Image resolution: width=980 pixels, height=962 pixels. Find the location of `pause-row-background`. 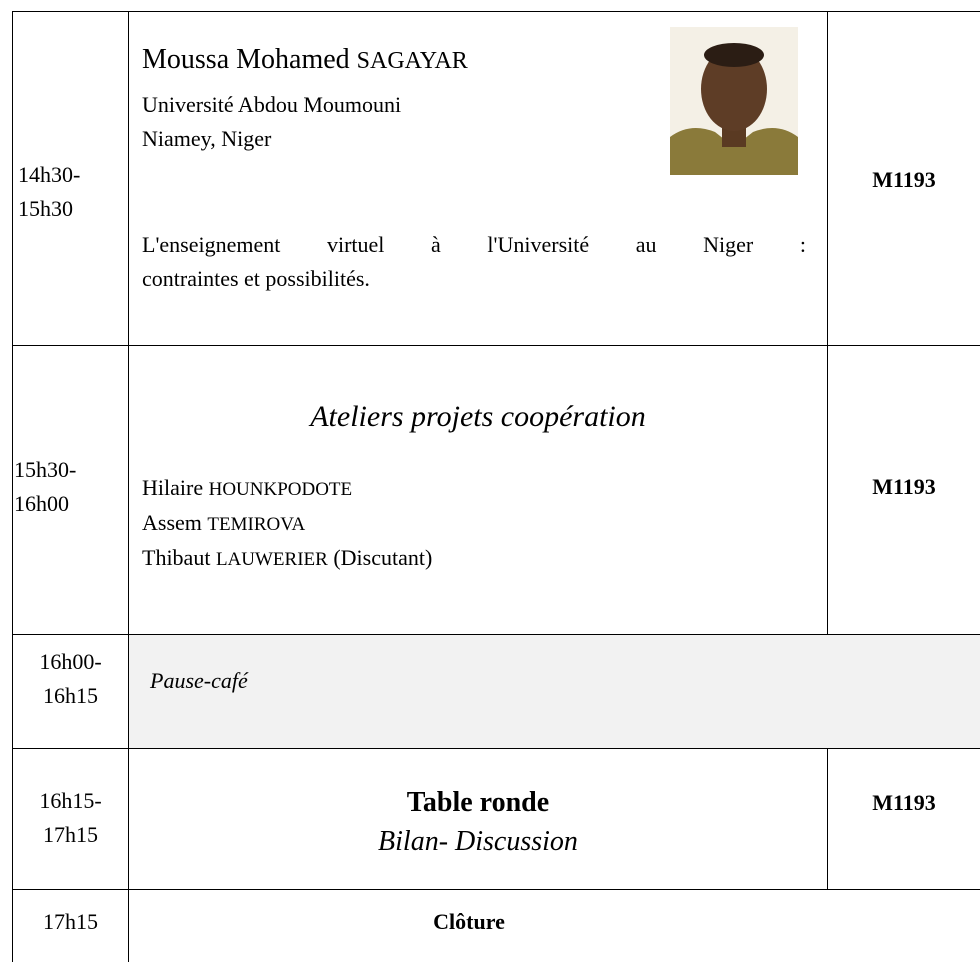

pause-row-background is located at coordinates (554, 691).